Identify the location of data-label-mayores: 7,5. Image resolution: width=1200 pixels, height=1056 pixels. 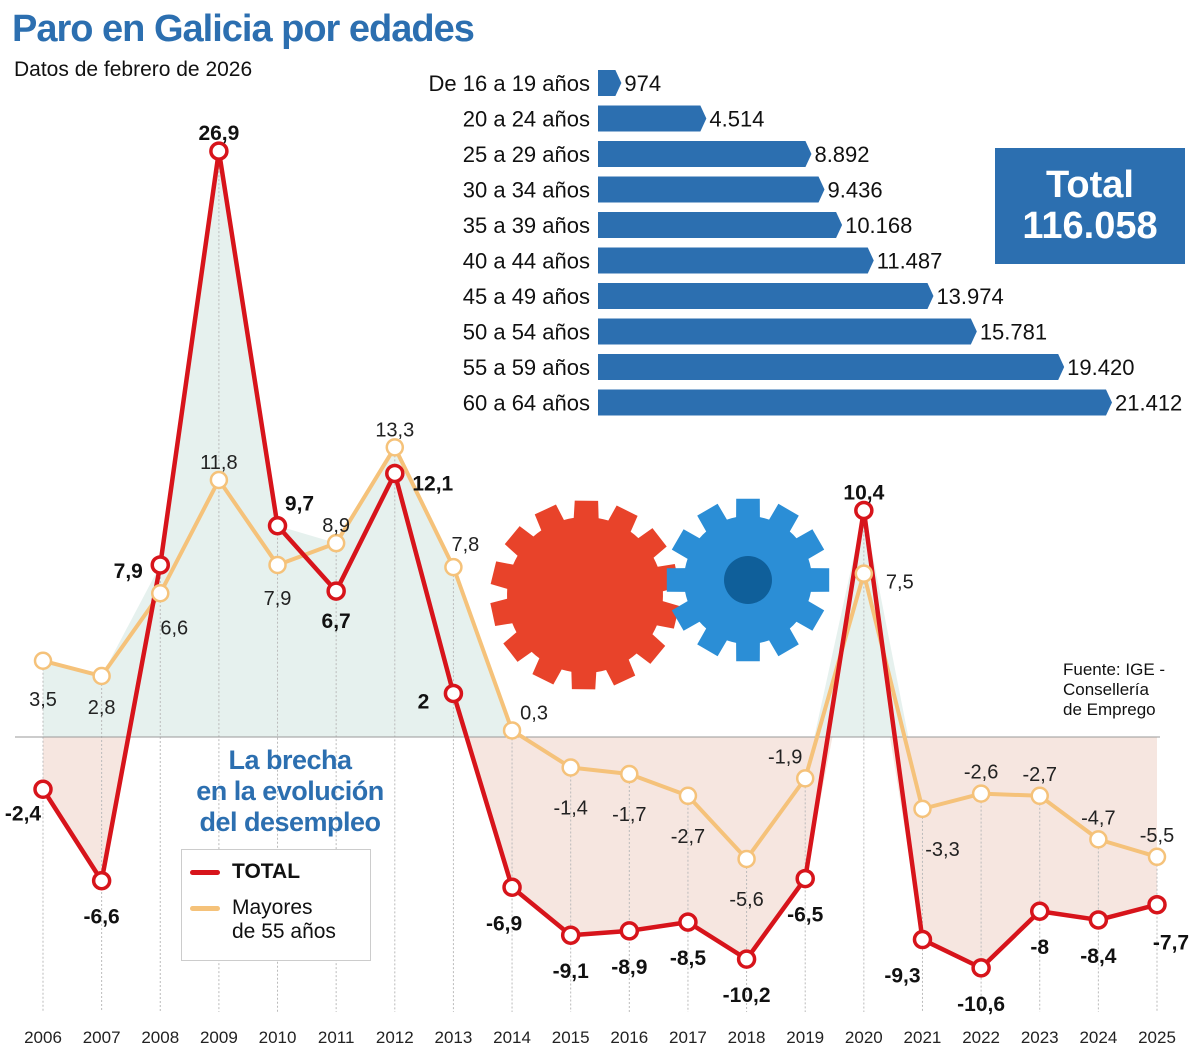
(900, 583).